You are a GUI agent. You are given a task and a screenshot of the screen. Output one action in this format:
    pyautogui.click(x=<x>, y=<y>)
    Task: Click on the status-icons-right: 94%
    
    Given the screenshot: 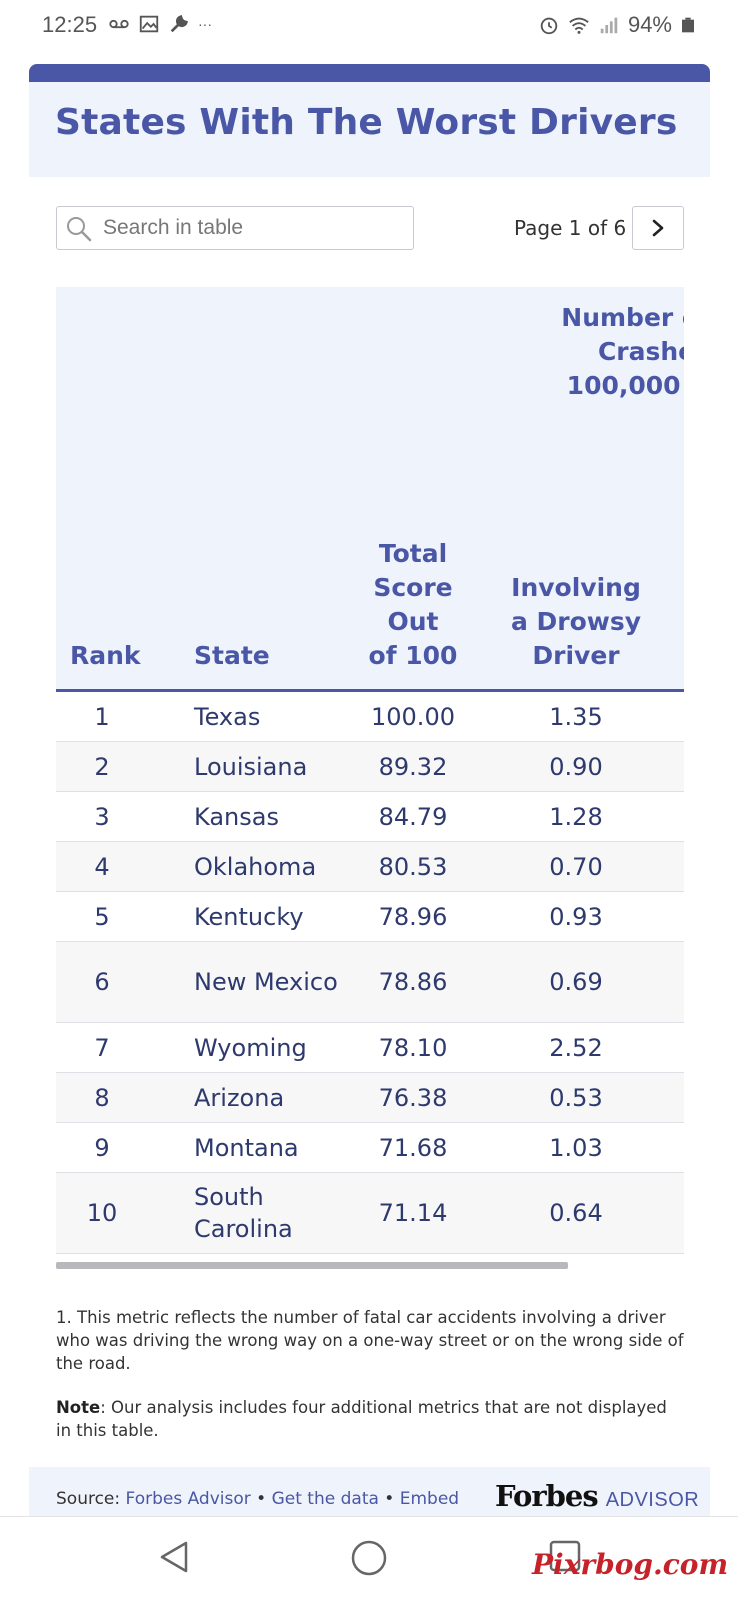 What is the action you would take?
    pyautogui.click(x=617, y=25)
    